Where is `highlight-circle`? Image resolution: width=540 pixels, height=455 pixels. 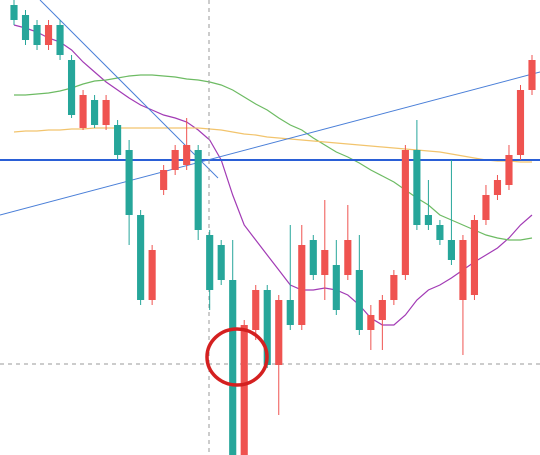
highlight-circle is located at coordinates (237, 357).